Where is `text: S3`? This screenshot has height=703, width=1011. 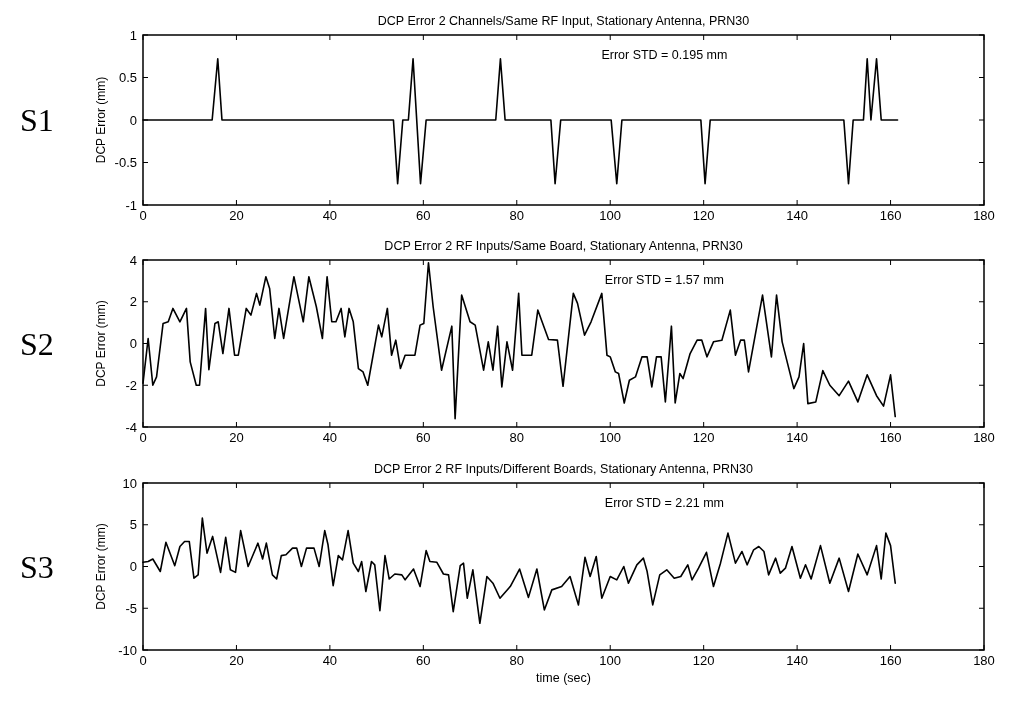 text: S3 is located at coordinates (37, 566).